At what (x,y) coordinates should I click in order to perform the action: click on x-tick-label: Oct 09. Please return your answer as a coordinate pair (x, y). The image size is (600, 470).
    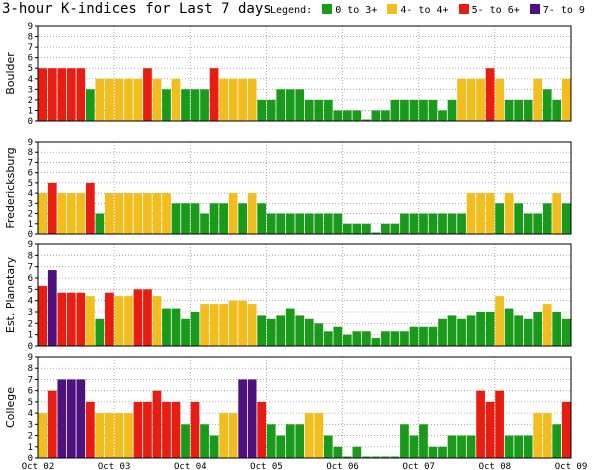
    Looking at the image, I should click on (571, 466).